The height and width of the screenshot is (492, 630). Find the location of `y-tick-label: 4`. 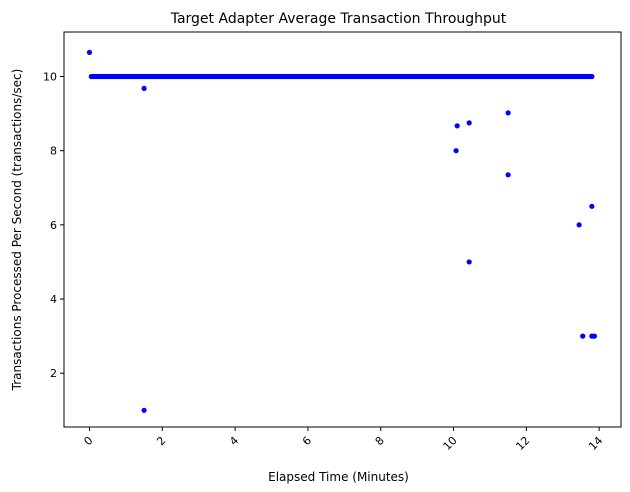

y-tick-label: 4 is located at coordinates (53, 299).